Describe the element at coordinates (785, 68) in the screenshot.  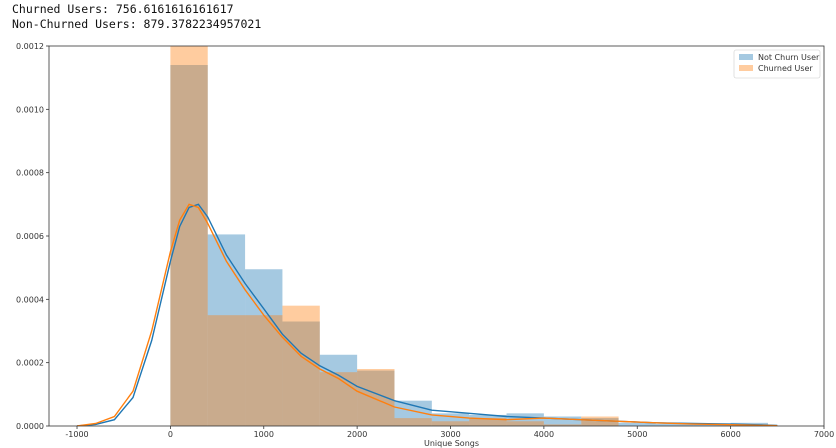
I see `legend-label: Churned User` at that location.